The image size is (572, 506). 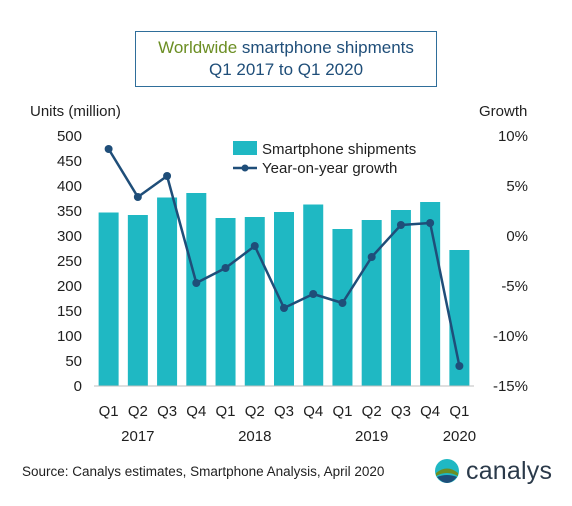 What do you see at coordinates (73, 361) in the screenshot?
I see `left-tick-label: 50` at bounding box center [73, 361].